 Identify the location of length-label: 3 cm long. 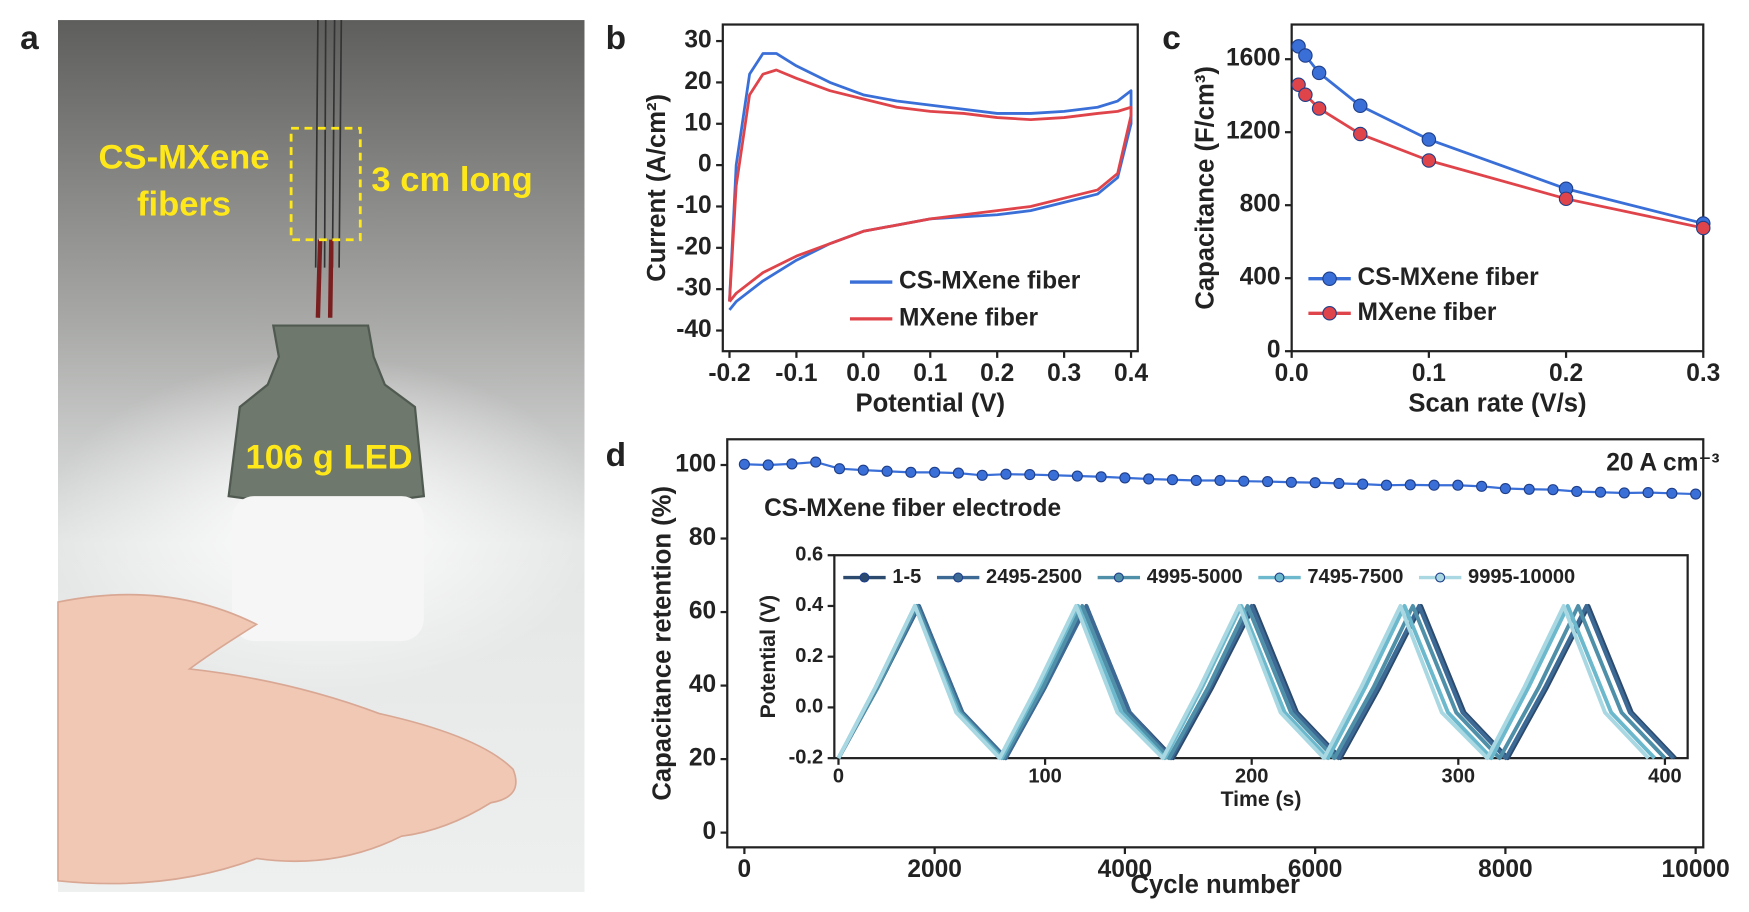
(451, 180).